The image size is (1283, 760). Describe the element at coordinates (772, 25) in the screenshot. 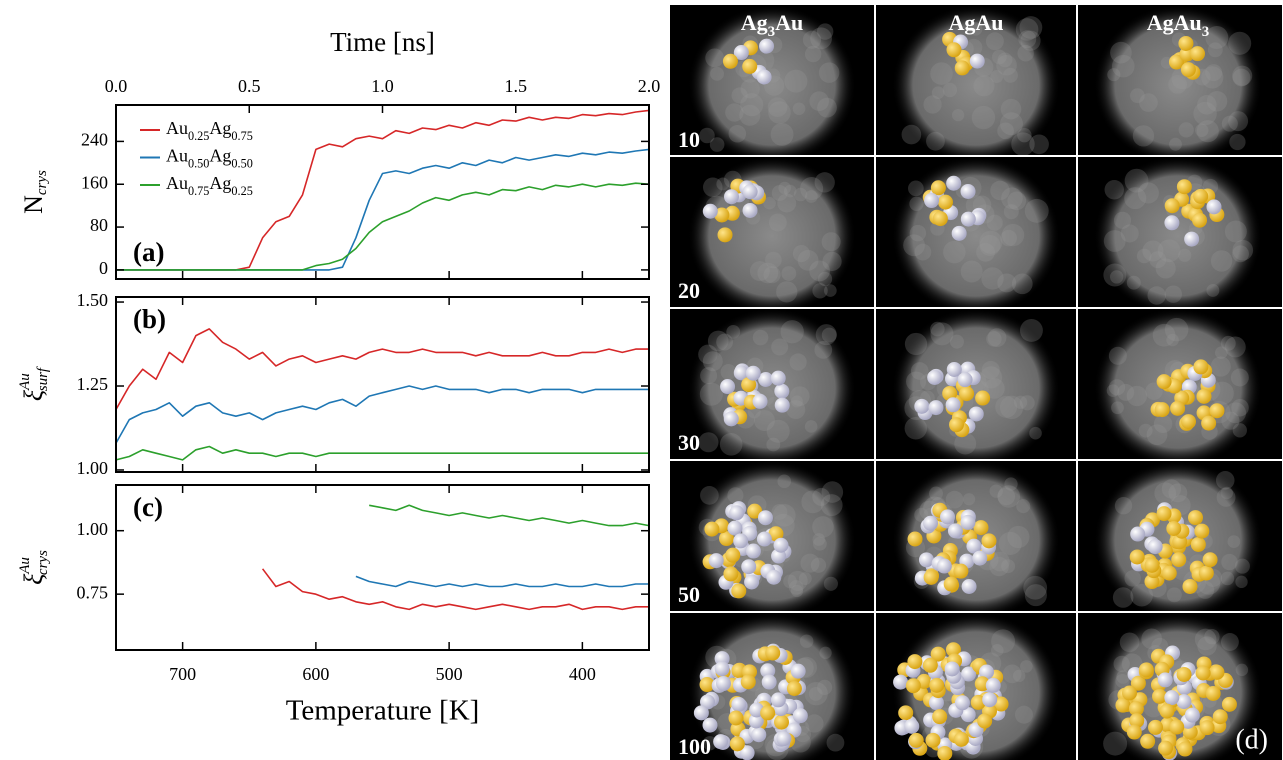

I see `column-header: Ag3Au` at that location.